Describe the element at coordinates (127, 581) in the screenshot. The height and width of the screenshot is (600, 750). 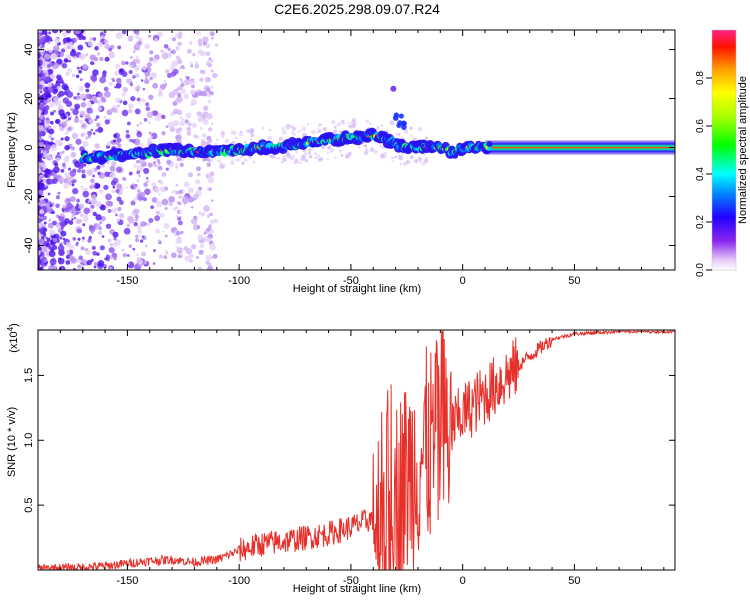
I see `snr-xtick-label: -150` at that location.